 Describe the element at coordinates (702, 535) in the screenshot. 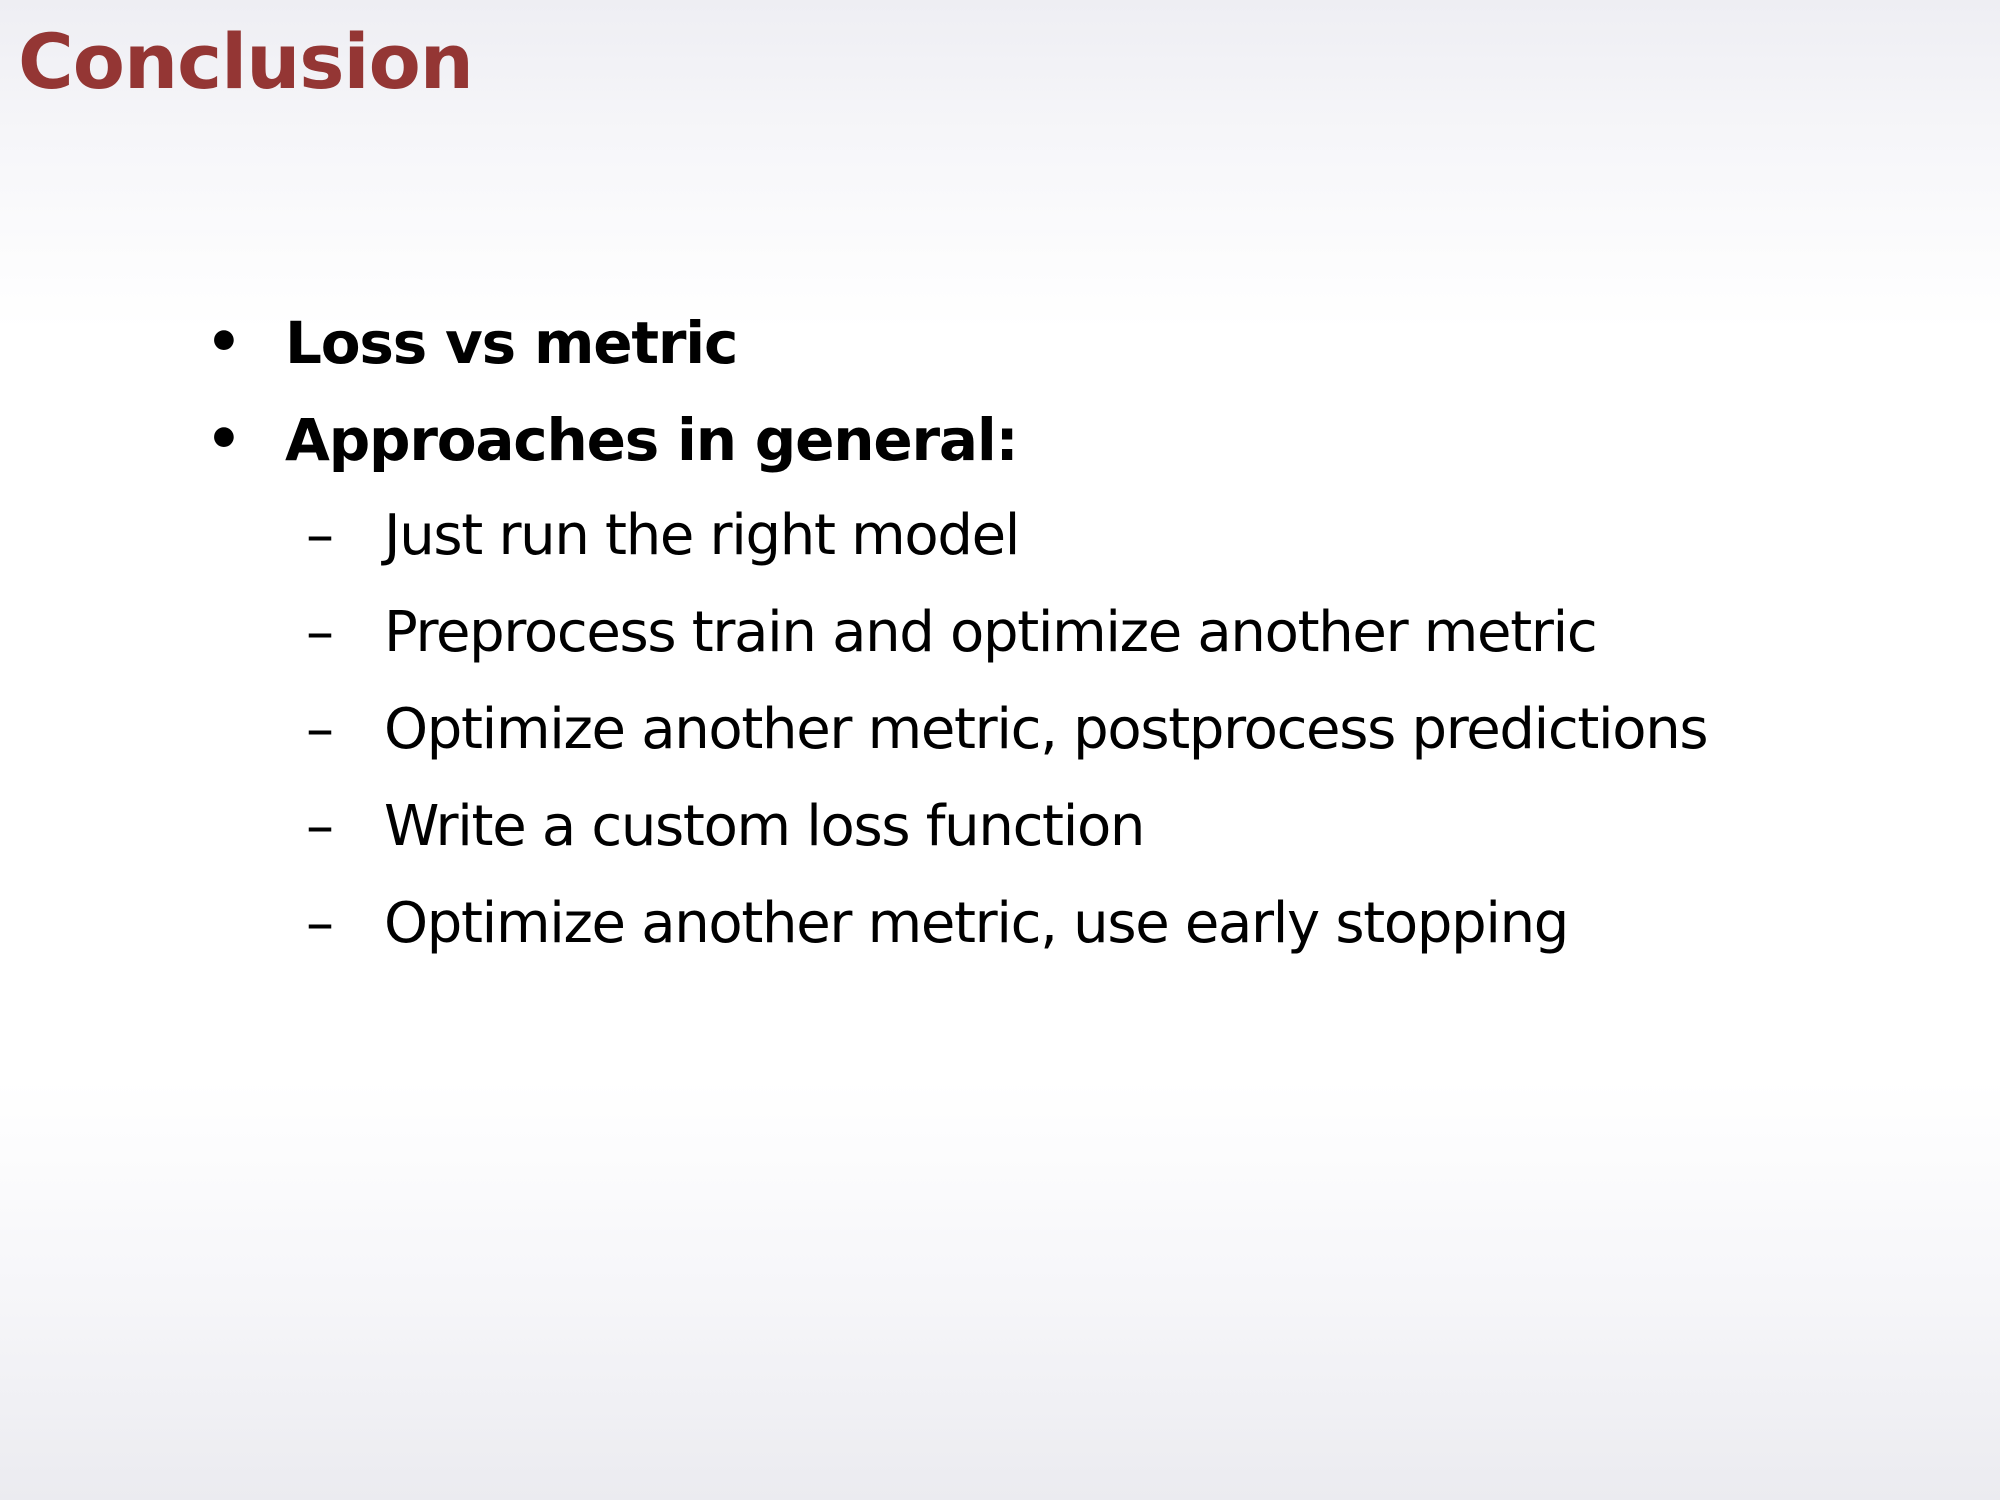

I see `sub-bullet-text: Just run the right model` at that location.